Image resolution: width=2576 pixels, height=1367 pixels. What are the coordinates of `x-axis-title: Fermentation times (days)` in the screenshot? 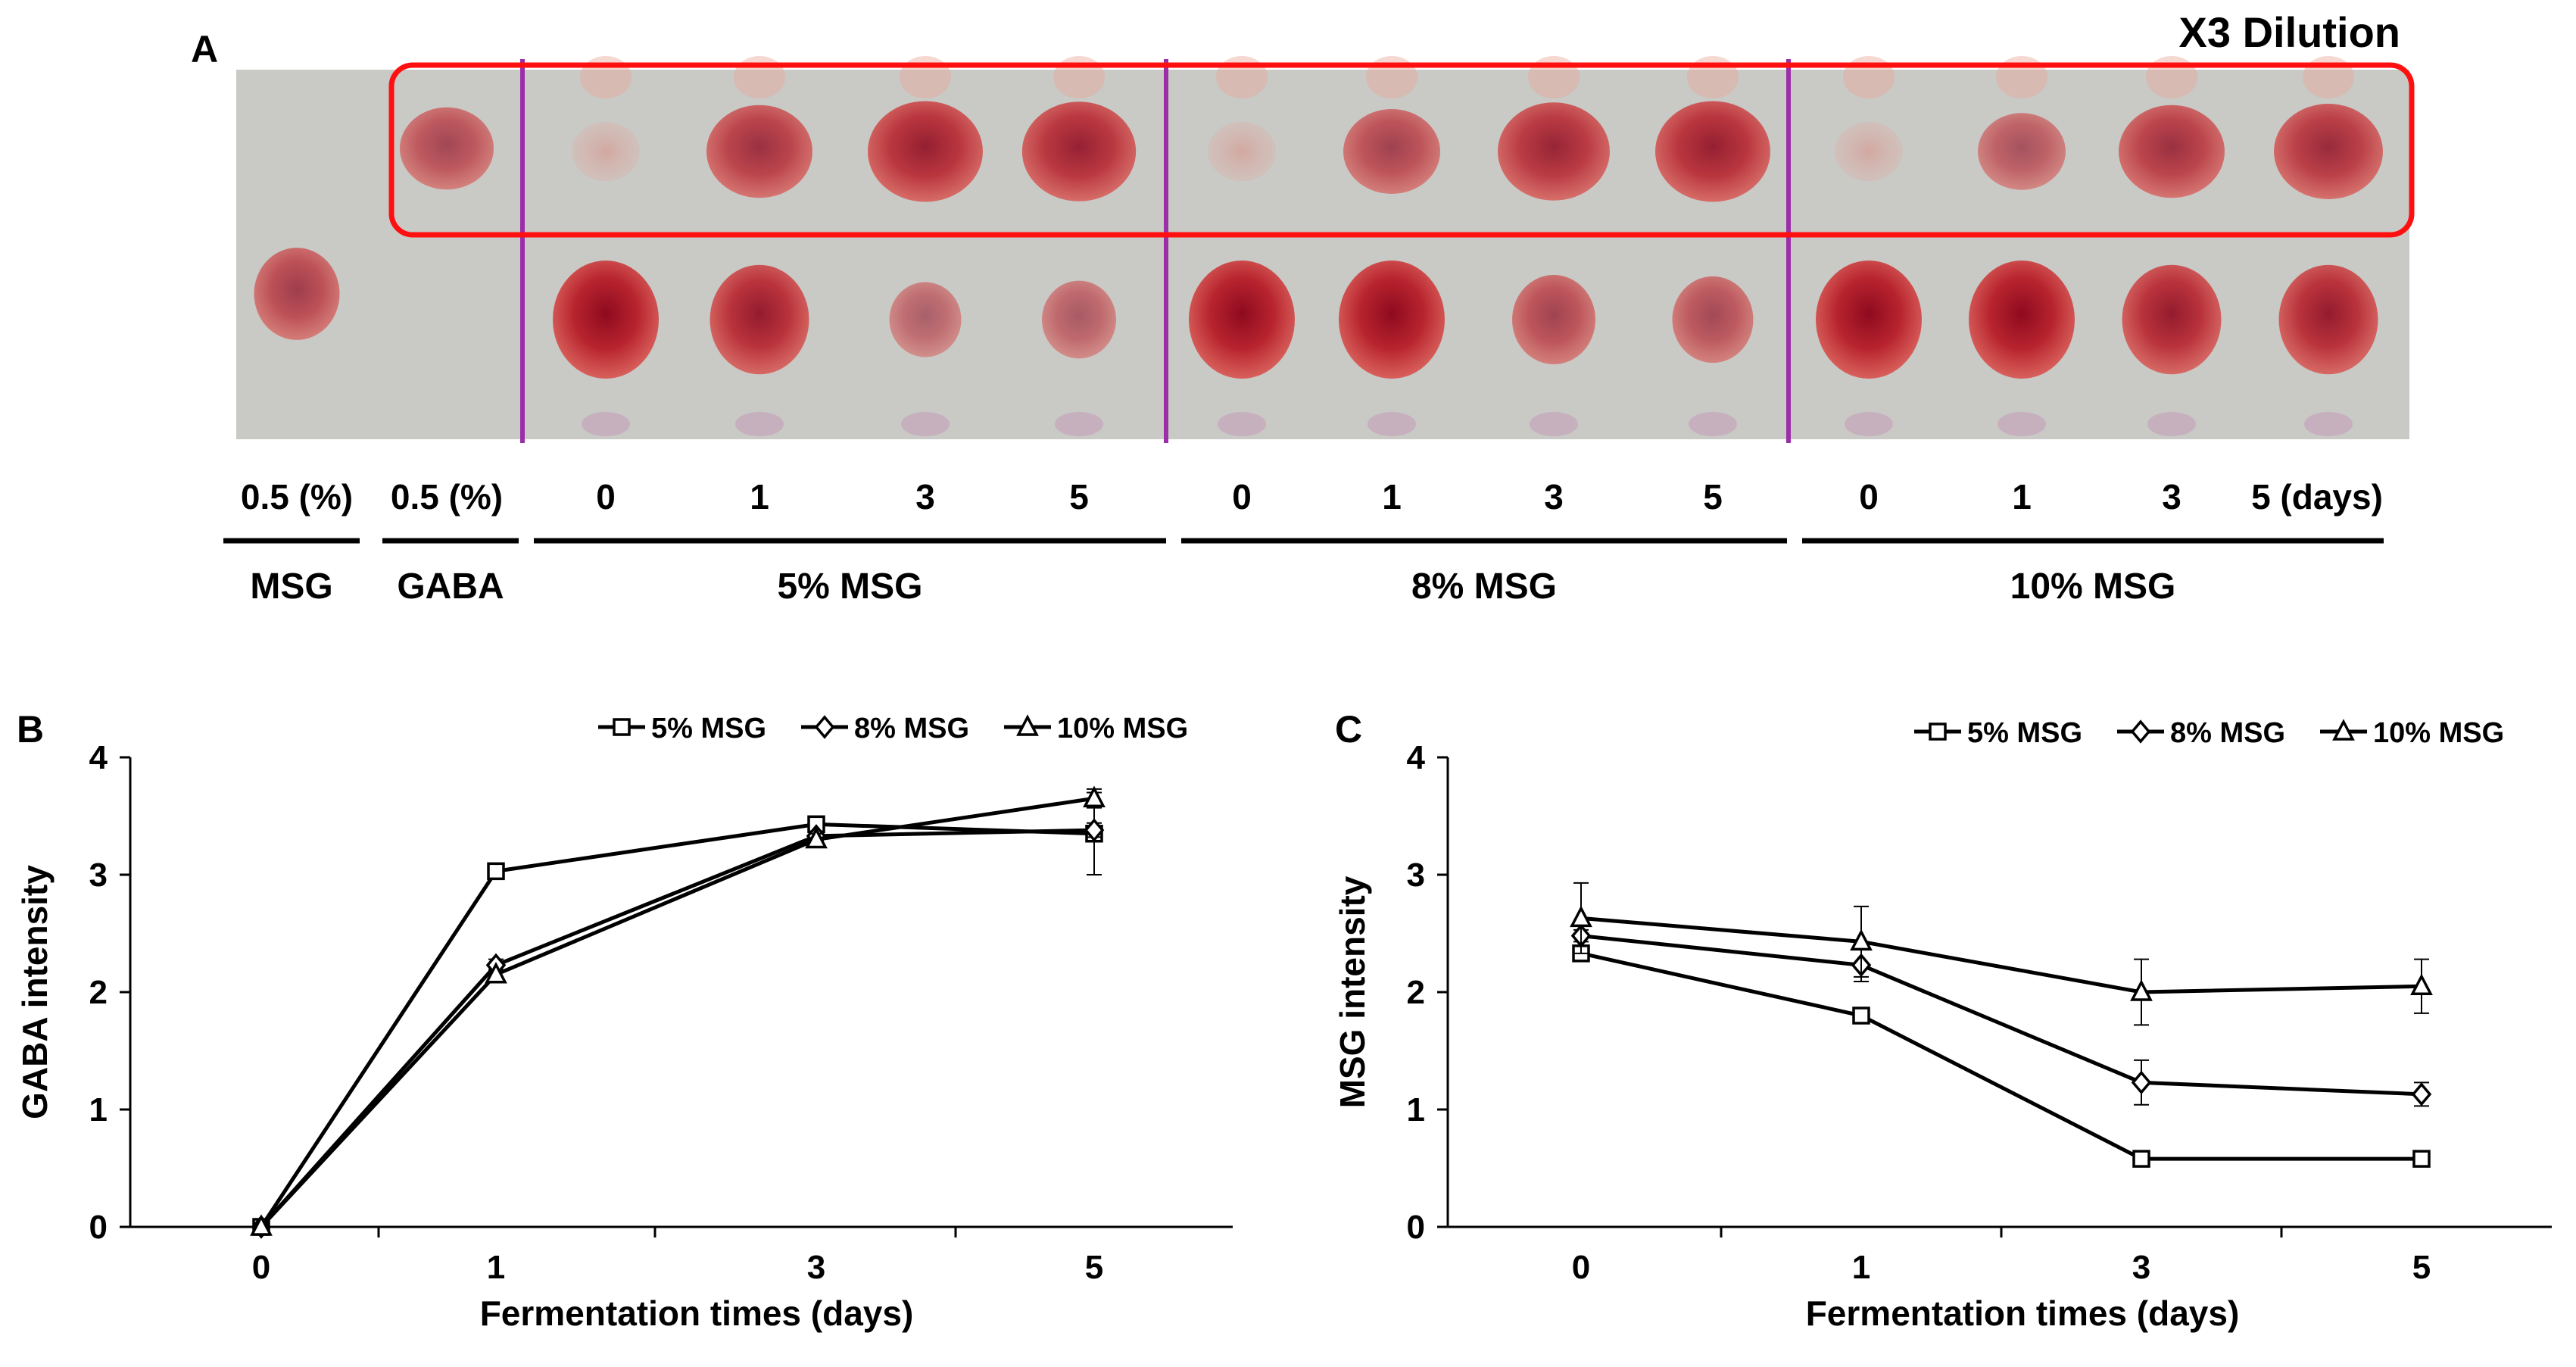 It's located at (697, 1313).